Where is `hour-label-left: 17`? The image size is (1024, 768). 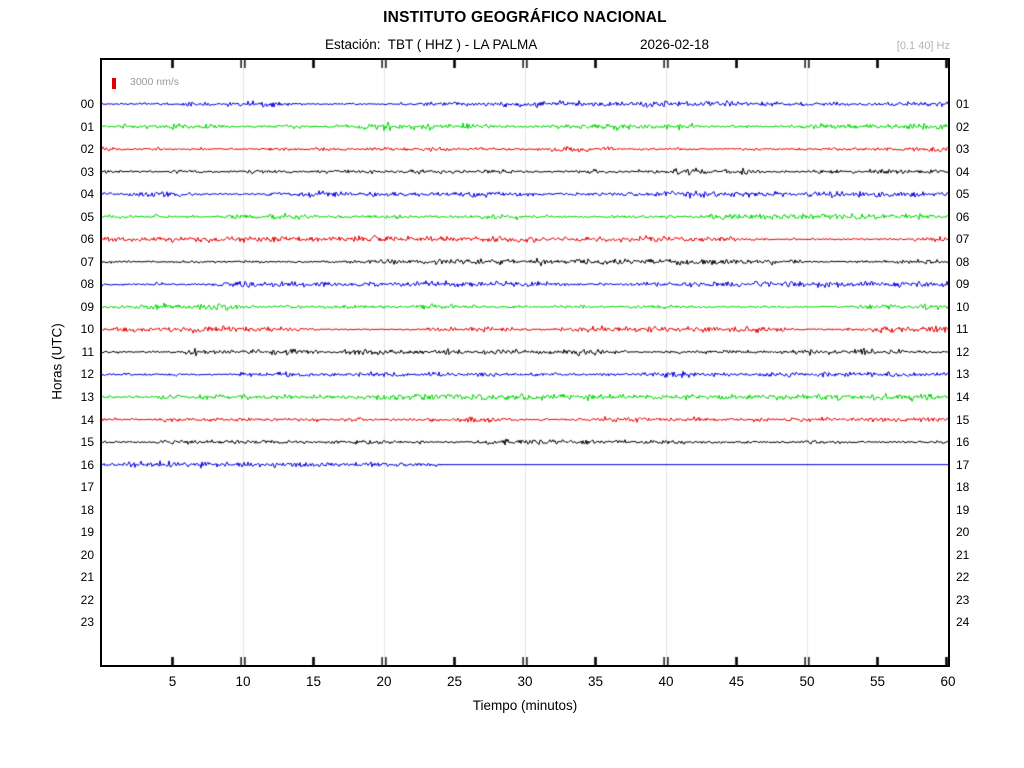
hour-label-left: 17 is located at coordinates (87, 487).